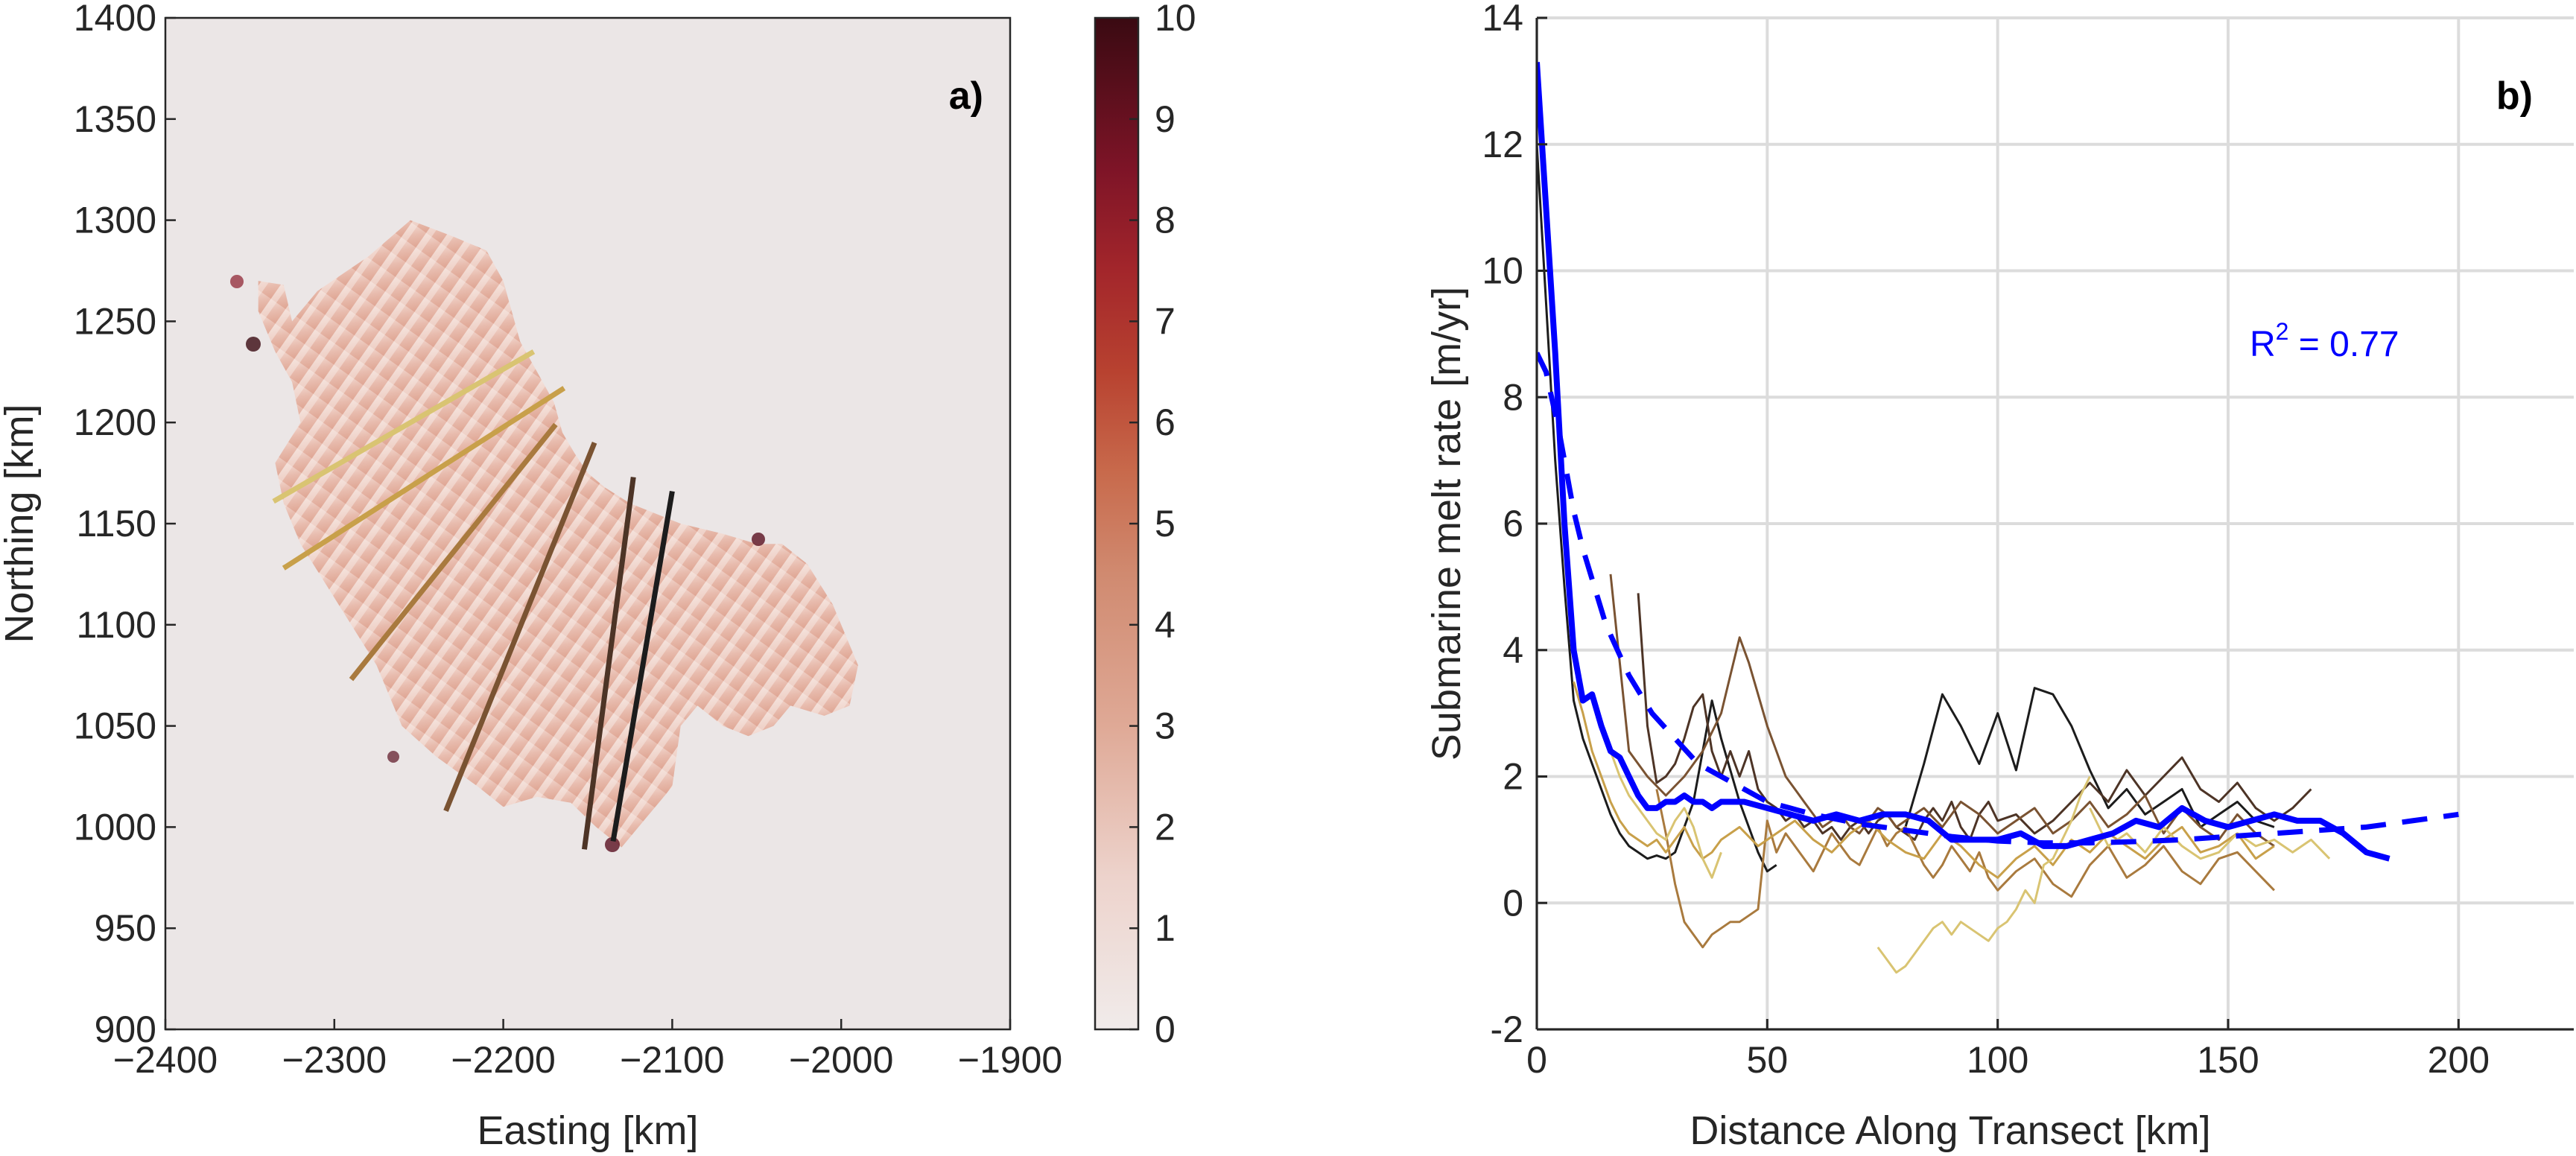  What do you see at coordinates (2263, 344) in the screenshot?
I see `r2-annotation-base: R` at bounding box center [2263, 344].